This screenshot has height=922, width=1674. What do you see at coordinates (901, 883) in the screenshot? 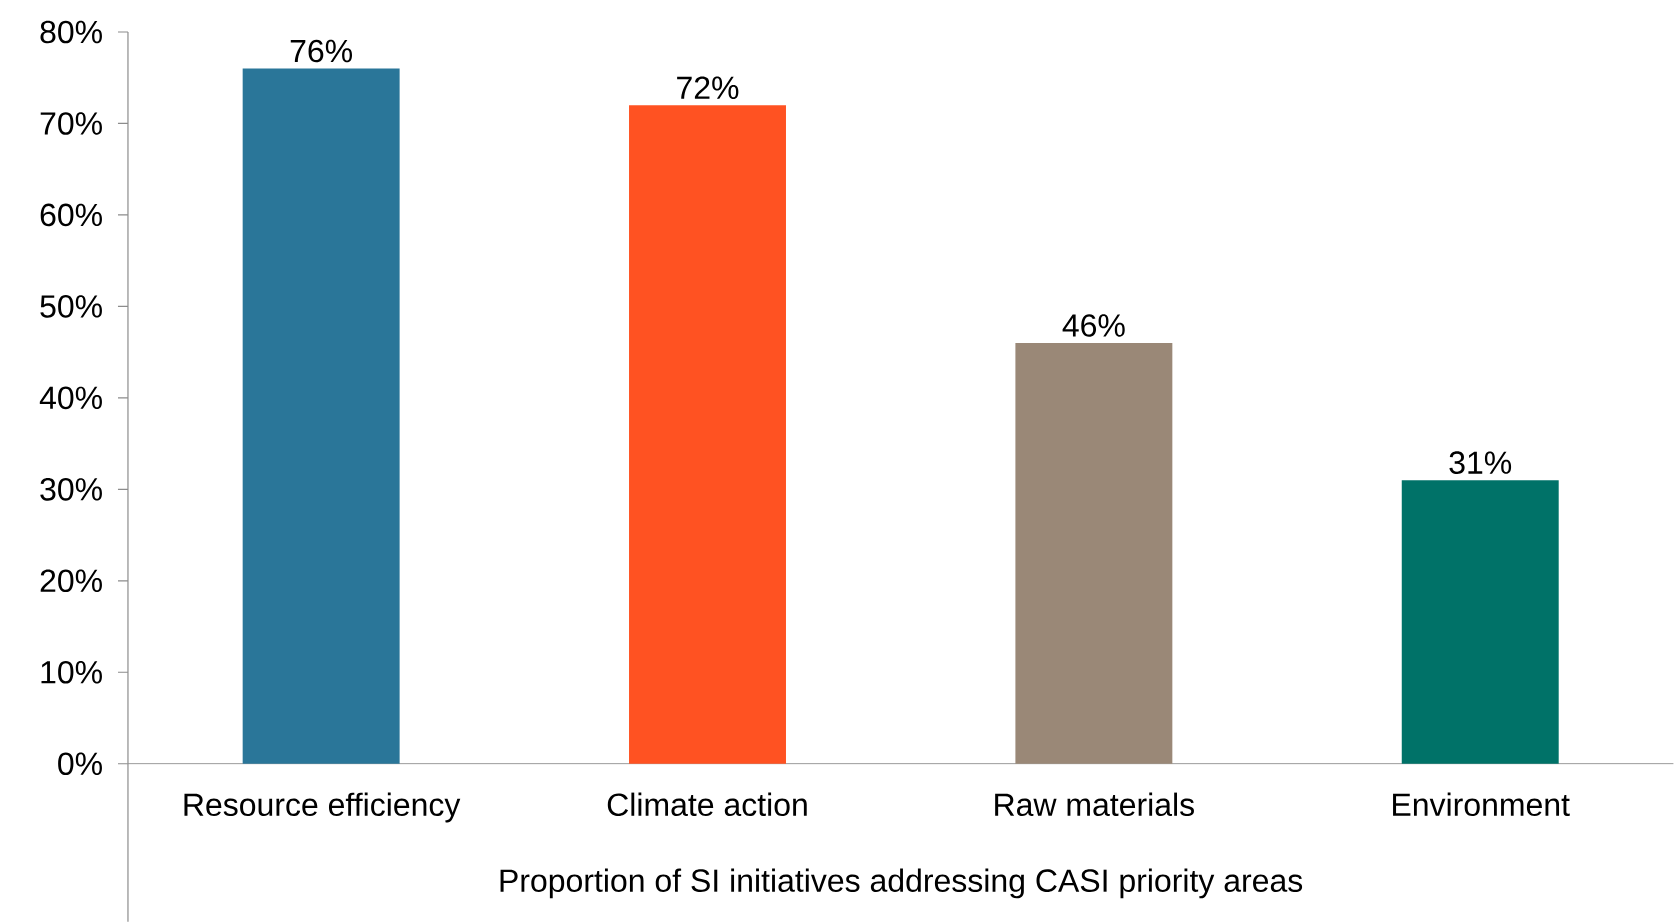
I see `x-axis-title: Proportion of SI initiatives addressing CASI priority areas` at bounding box center [901, 883].